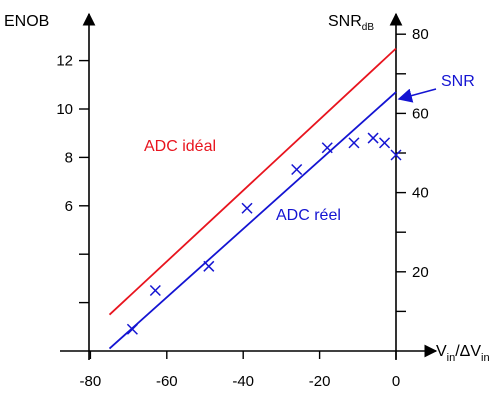 This screenshot has width=504, height=397. I want to click on x-axis-title-sub2: in, so click(485, 358).